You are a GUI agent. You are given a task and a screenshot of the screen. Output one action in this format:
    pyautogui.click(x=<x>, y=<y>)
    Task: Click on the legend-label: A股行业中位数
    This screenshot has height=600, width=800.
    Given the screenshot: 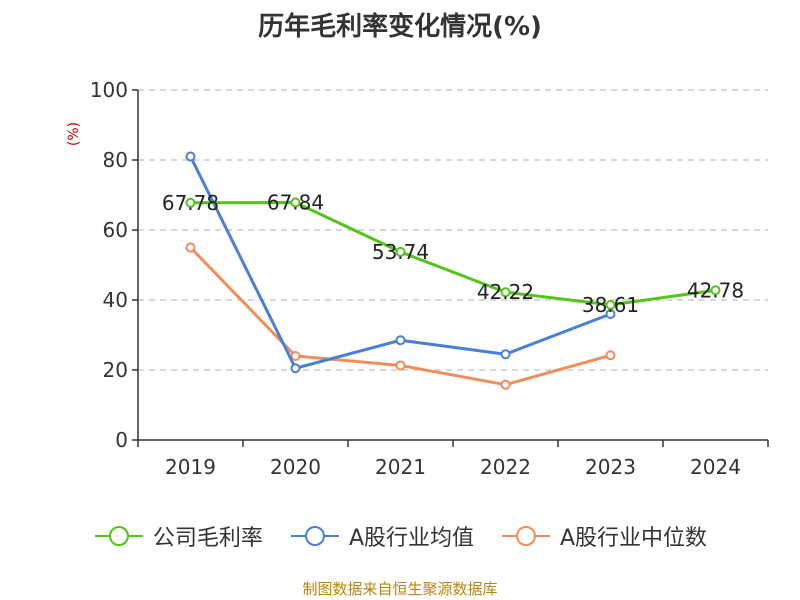 What is the action you would take?
    pyautogui.click(x=634, y=538)
    